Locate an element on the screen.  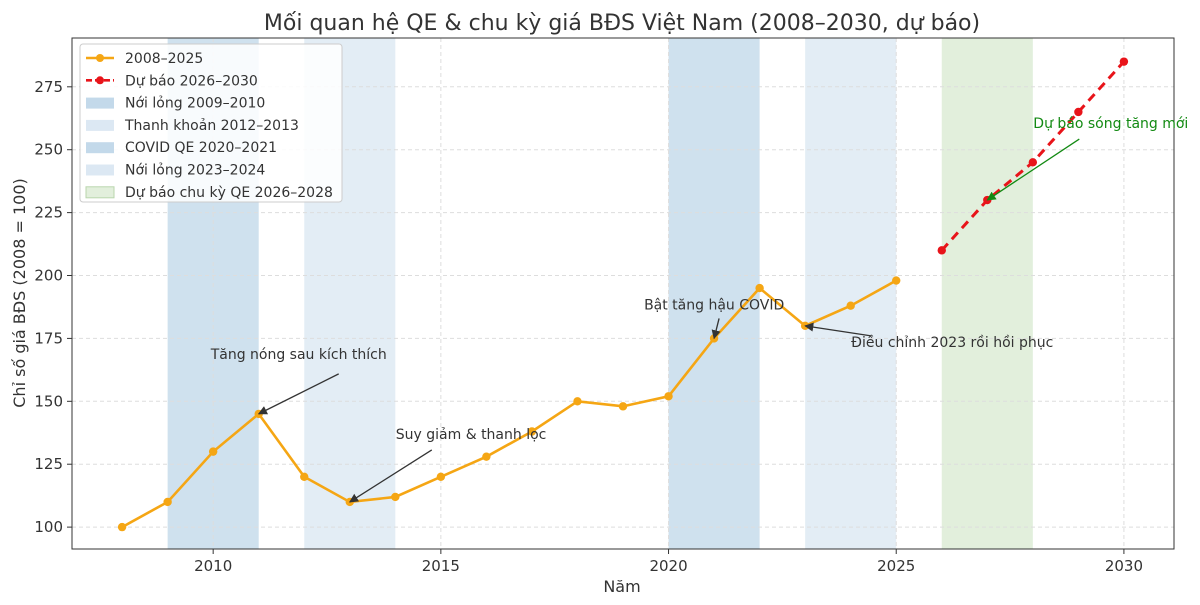
y-tick-label: 225 is located at coordinates (48, 213).